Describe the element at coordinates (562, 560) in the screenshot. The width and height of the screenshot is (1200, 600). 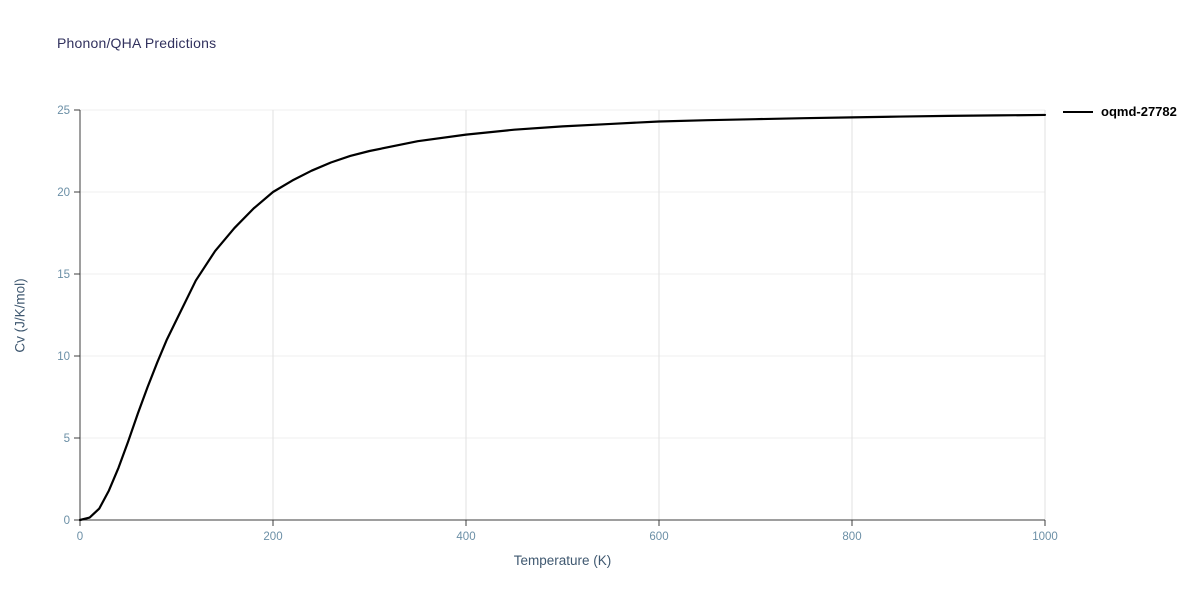
I see `x-axis-label: Temperature (K)` at that location.